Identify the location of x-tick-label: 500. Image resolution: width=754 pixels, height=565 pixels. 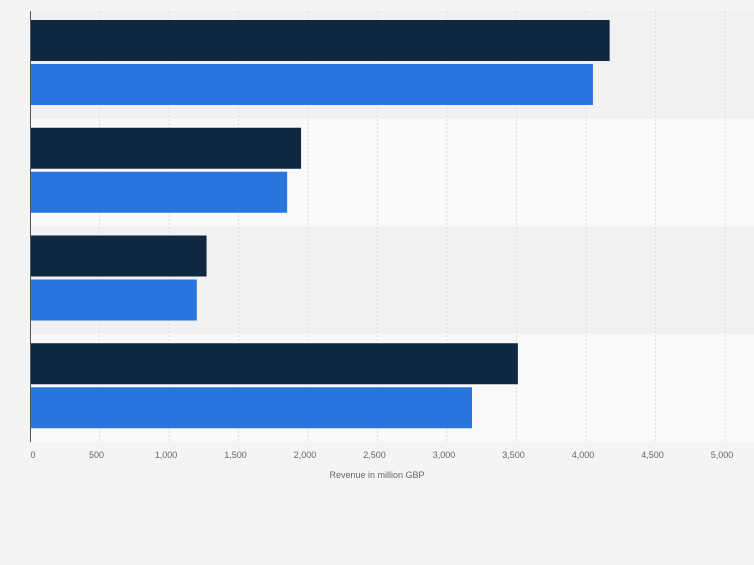
(96, 455).